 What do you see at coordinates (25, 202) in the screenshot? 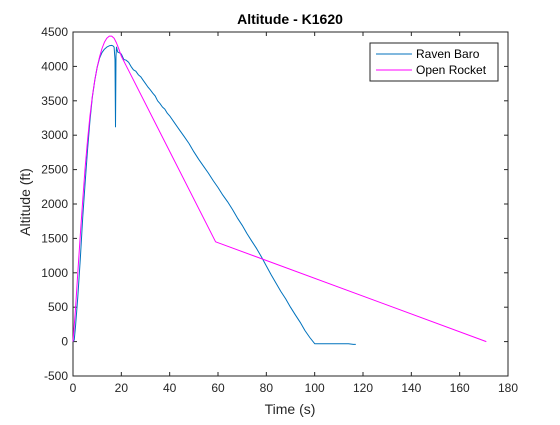
I see `y-axis-label: Altitude (ft)` at bounding box center [25, 202].